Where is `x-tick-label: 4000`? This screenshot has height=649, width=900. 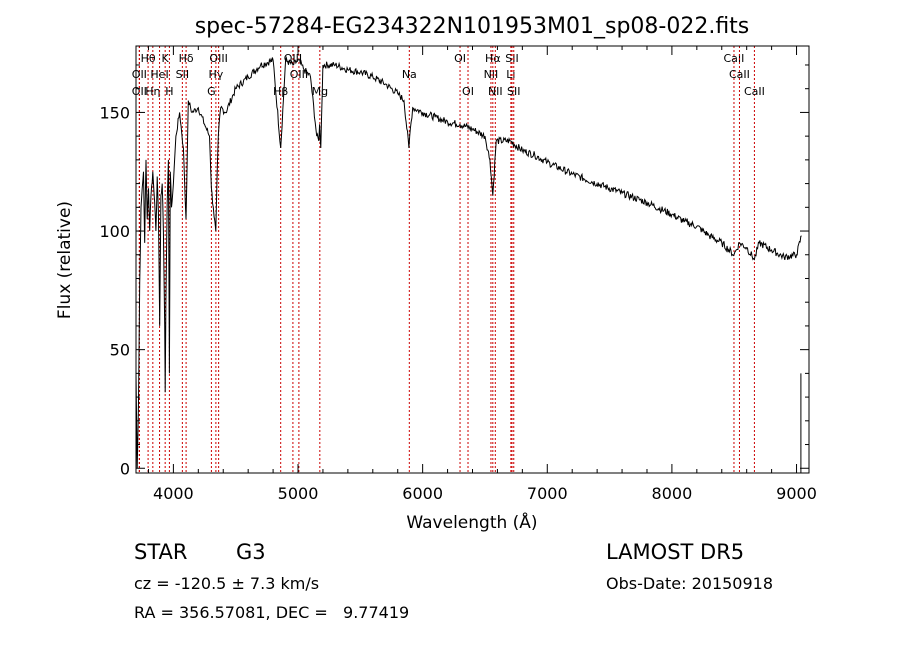 x-tick-label: 4000 is located at coordinates (173, 493).